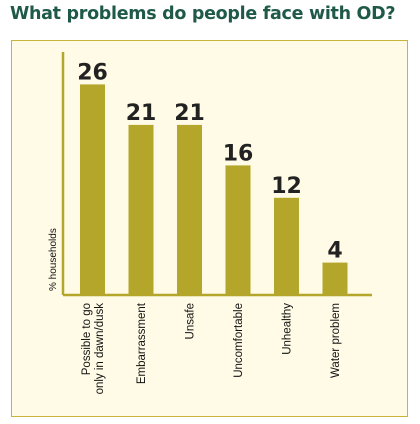 The image size is (420, 424). Describe the element at coordinates (141, 113) in the screenshot. I see `bar-value-label-1: 21` at that location.